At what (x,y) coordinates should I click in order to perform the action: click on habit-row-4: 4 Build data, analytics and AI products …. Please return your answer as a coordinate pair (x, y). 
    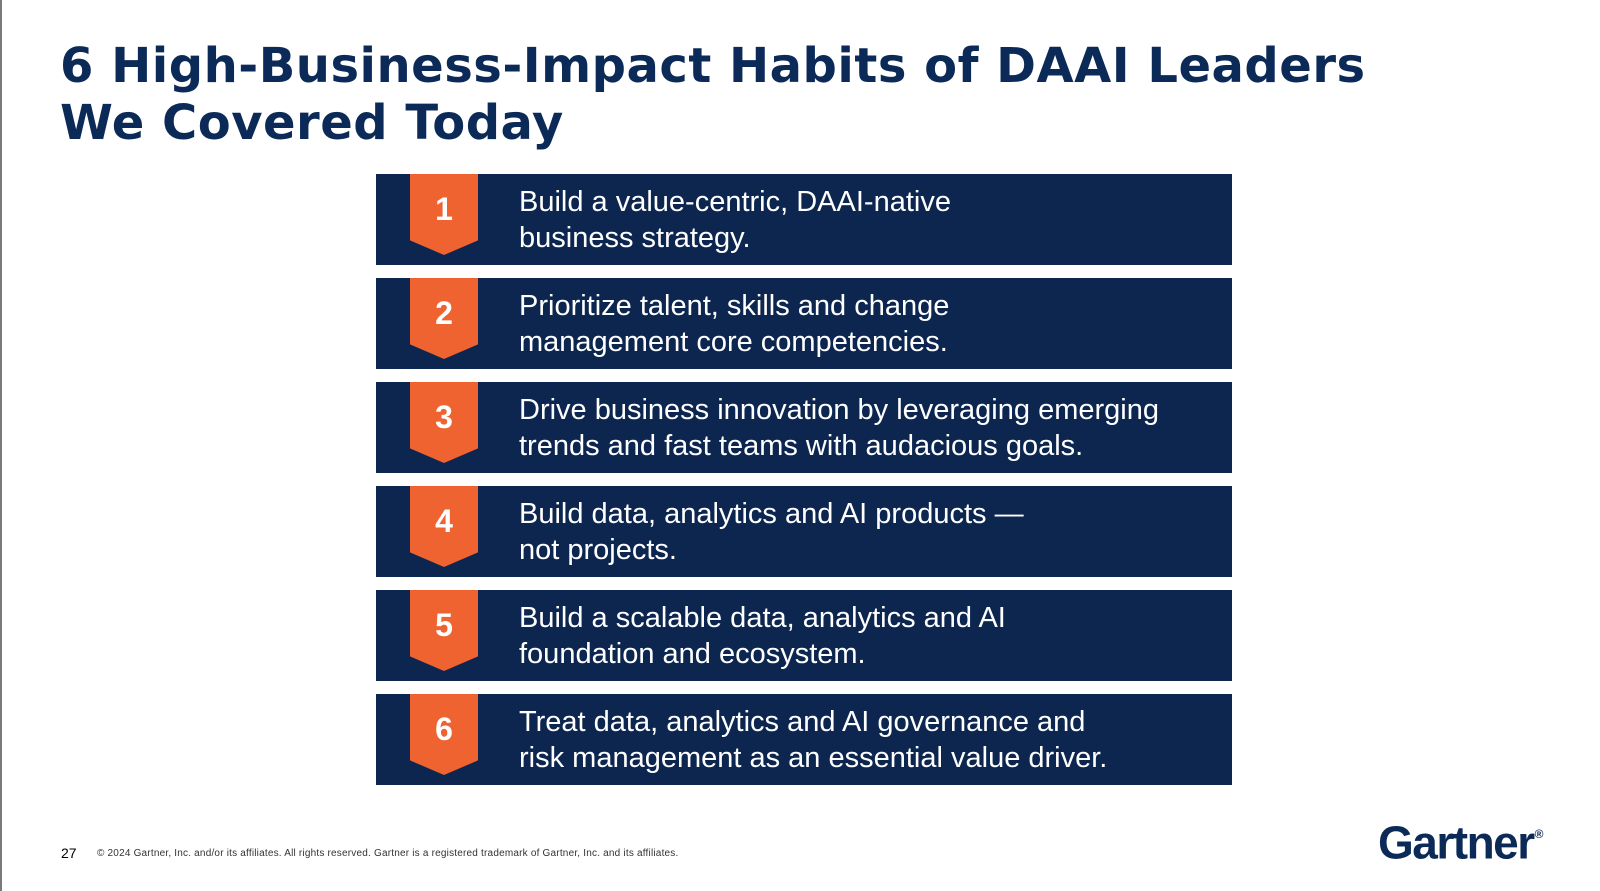
    Looking at the image, I should click on (804, 531).